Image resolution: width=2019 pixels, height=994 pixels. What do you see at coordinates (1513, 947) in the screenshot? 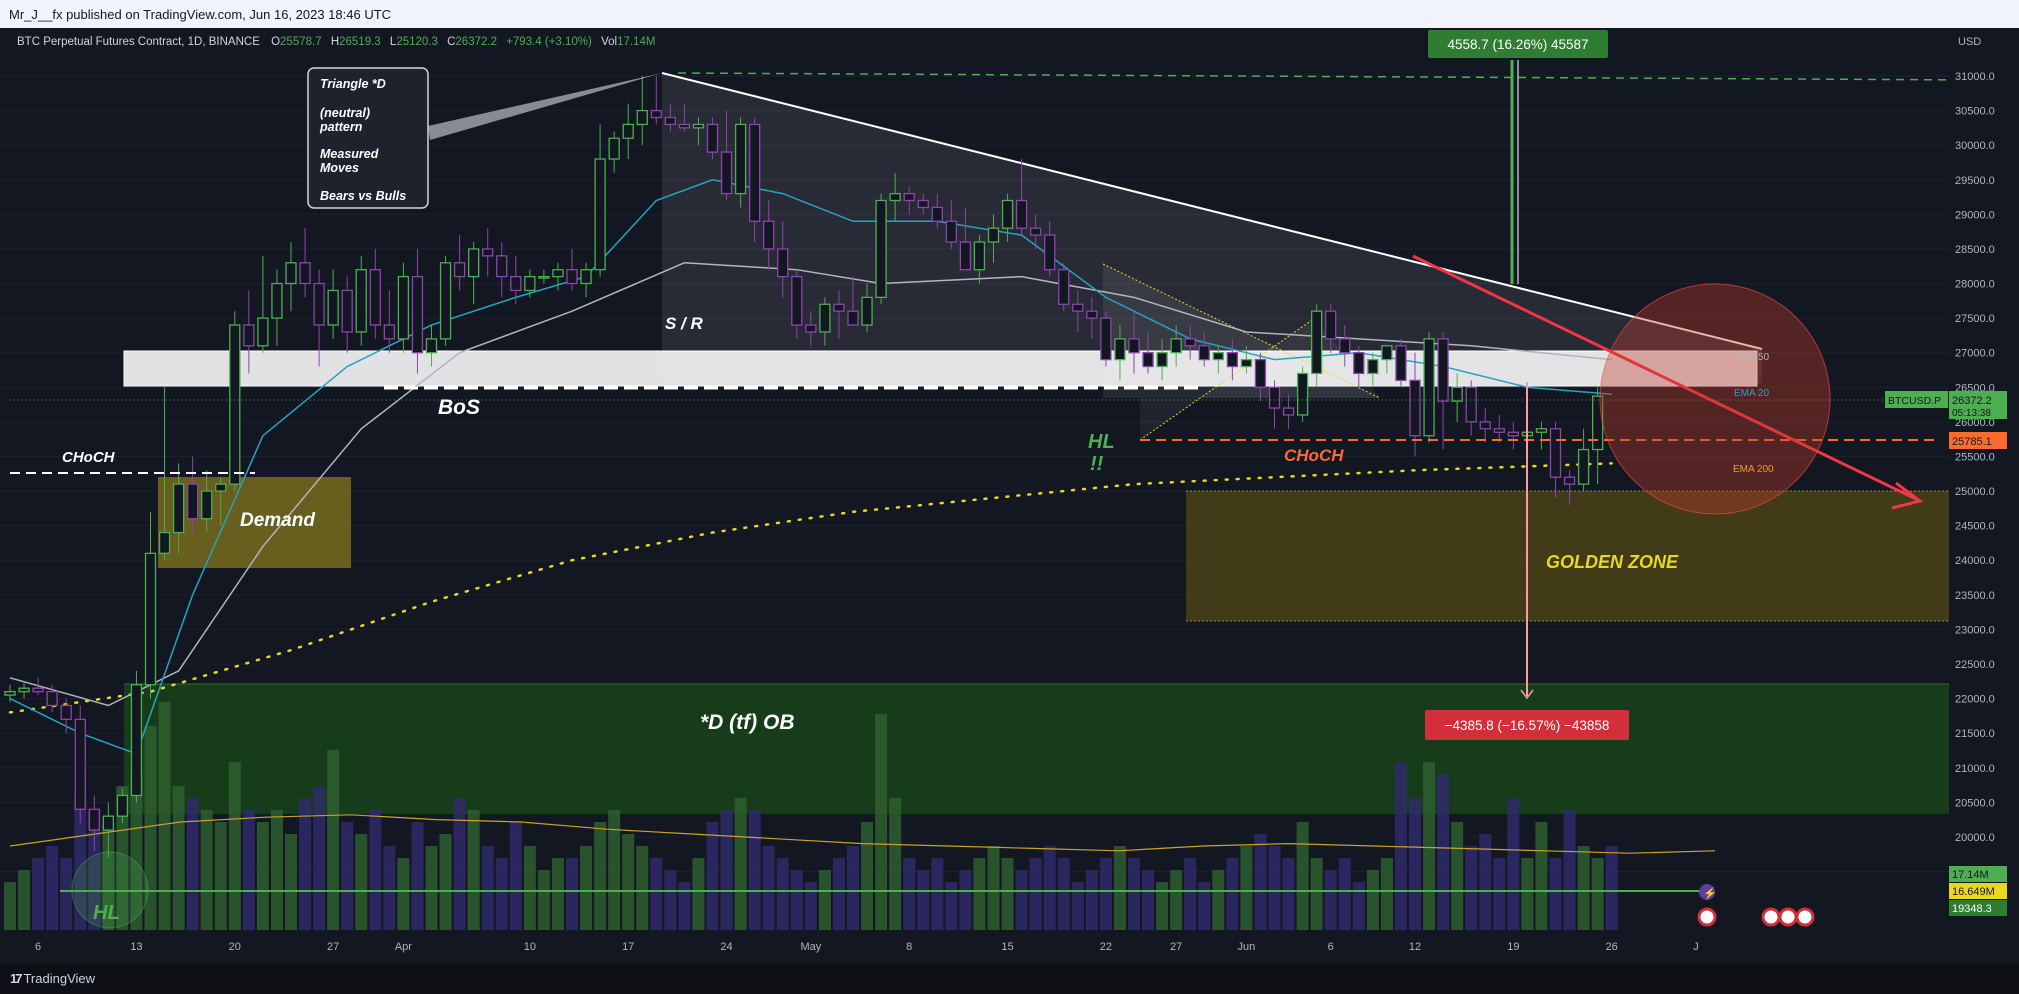
I see `time-tick-label: 19` at bounding box center [1513, 947].